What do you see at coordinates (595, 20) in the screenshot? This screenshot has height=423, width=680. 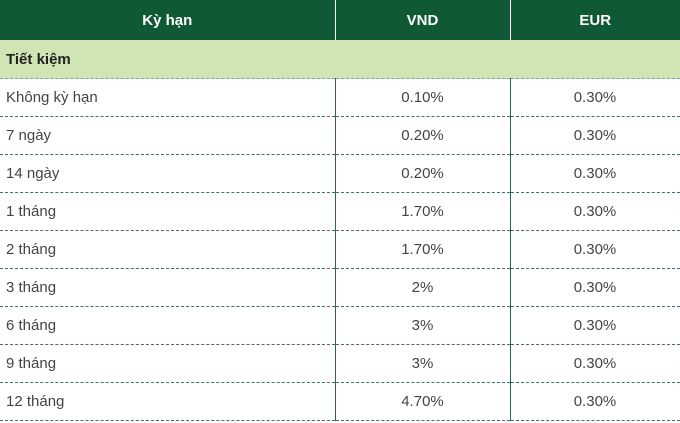 I see `header-eur: EUR` at bounding box center [595, 20].